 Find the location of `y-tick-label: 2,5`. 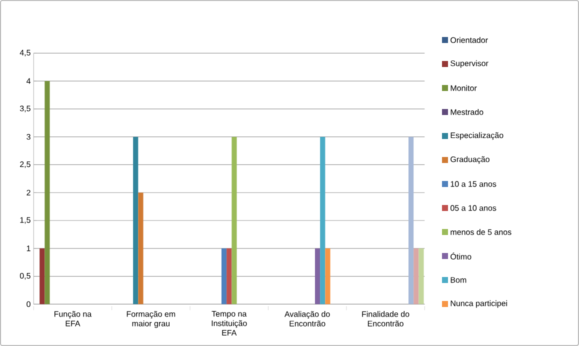

y-tick-label: 2,5 is located at coordinates (25, 164).